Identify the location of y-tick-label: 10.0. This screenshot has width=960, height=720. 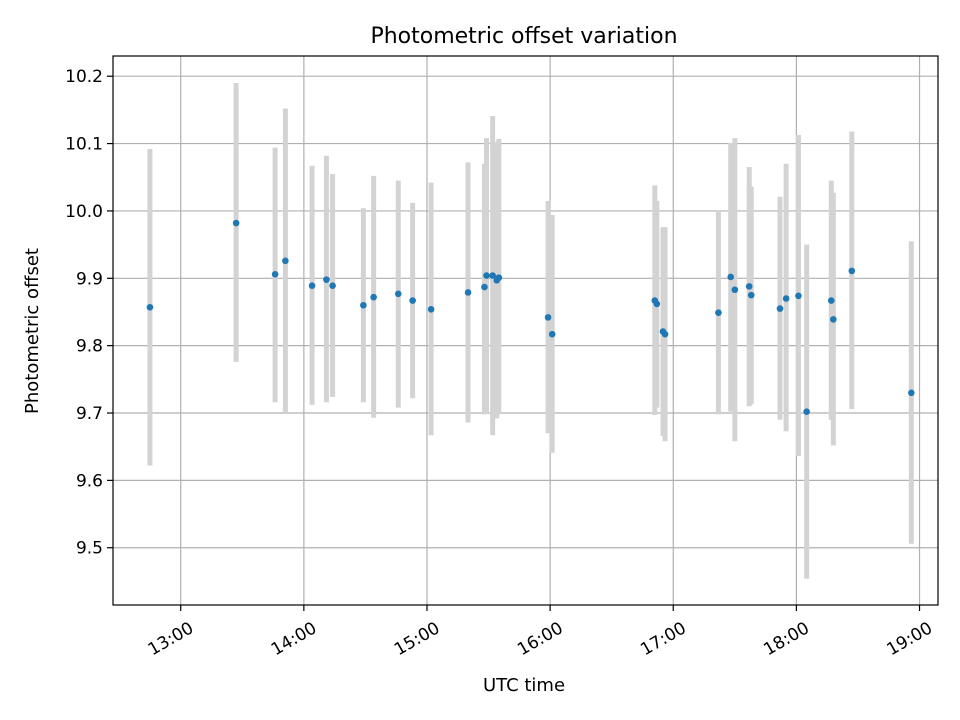
(84, 212).